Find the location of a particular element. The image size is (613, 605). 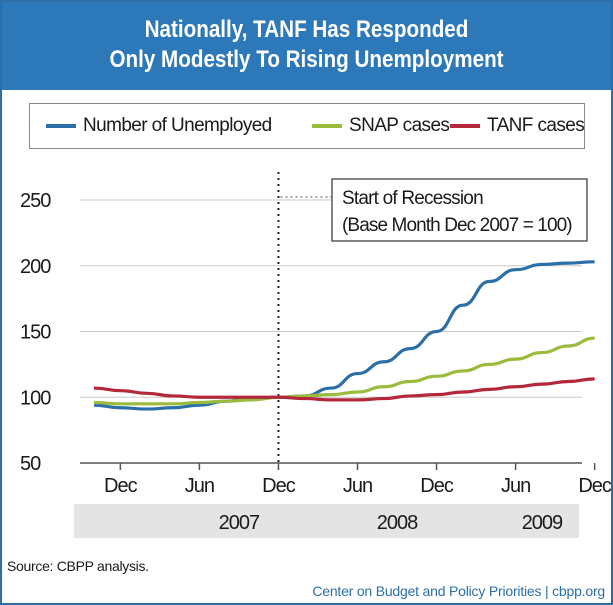

y-tick-label-150: 150 is located at coordinates (35, 333).